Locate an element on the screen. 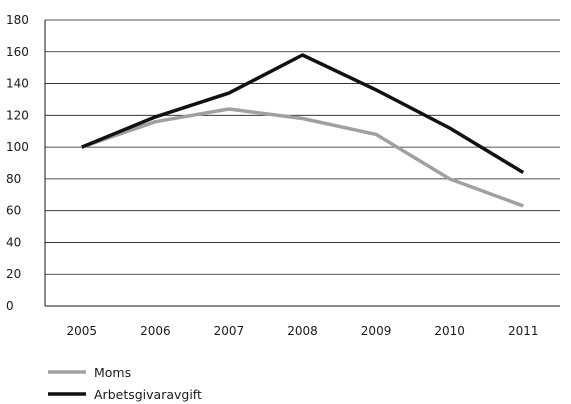  x-tick-label: 2007 is located at coordinates (229, 331).